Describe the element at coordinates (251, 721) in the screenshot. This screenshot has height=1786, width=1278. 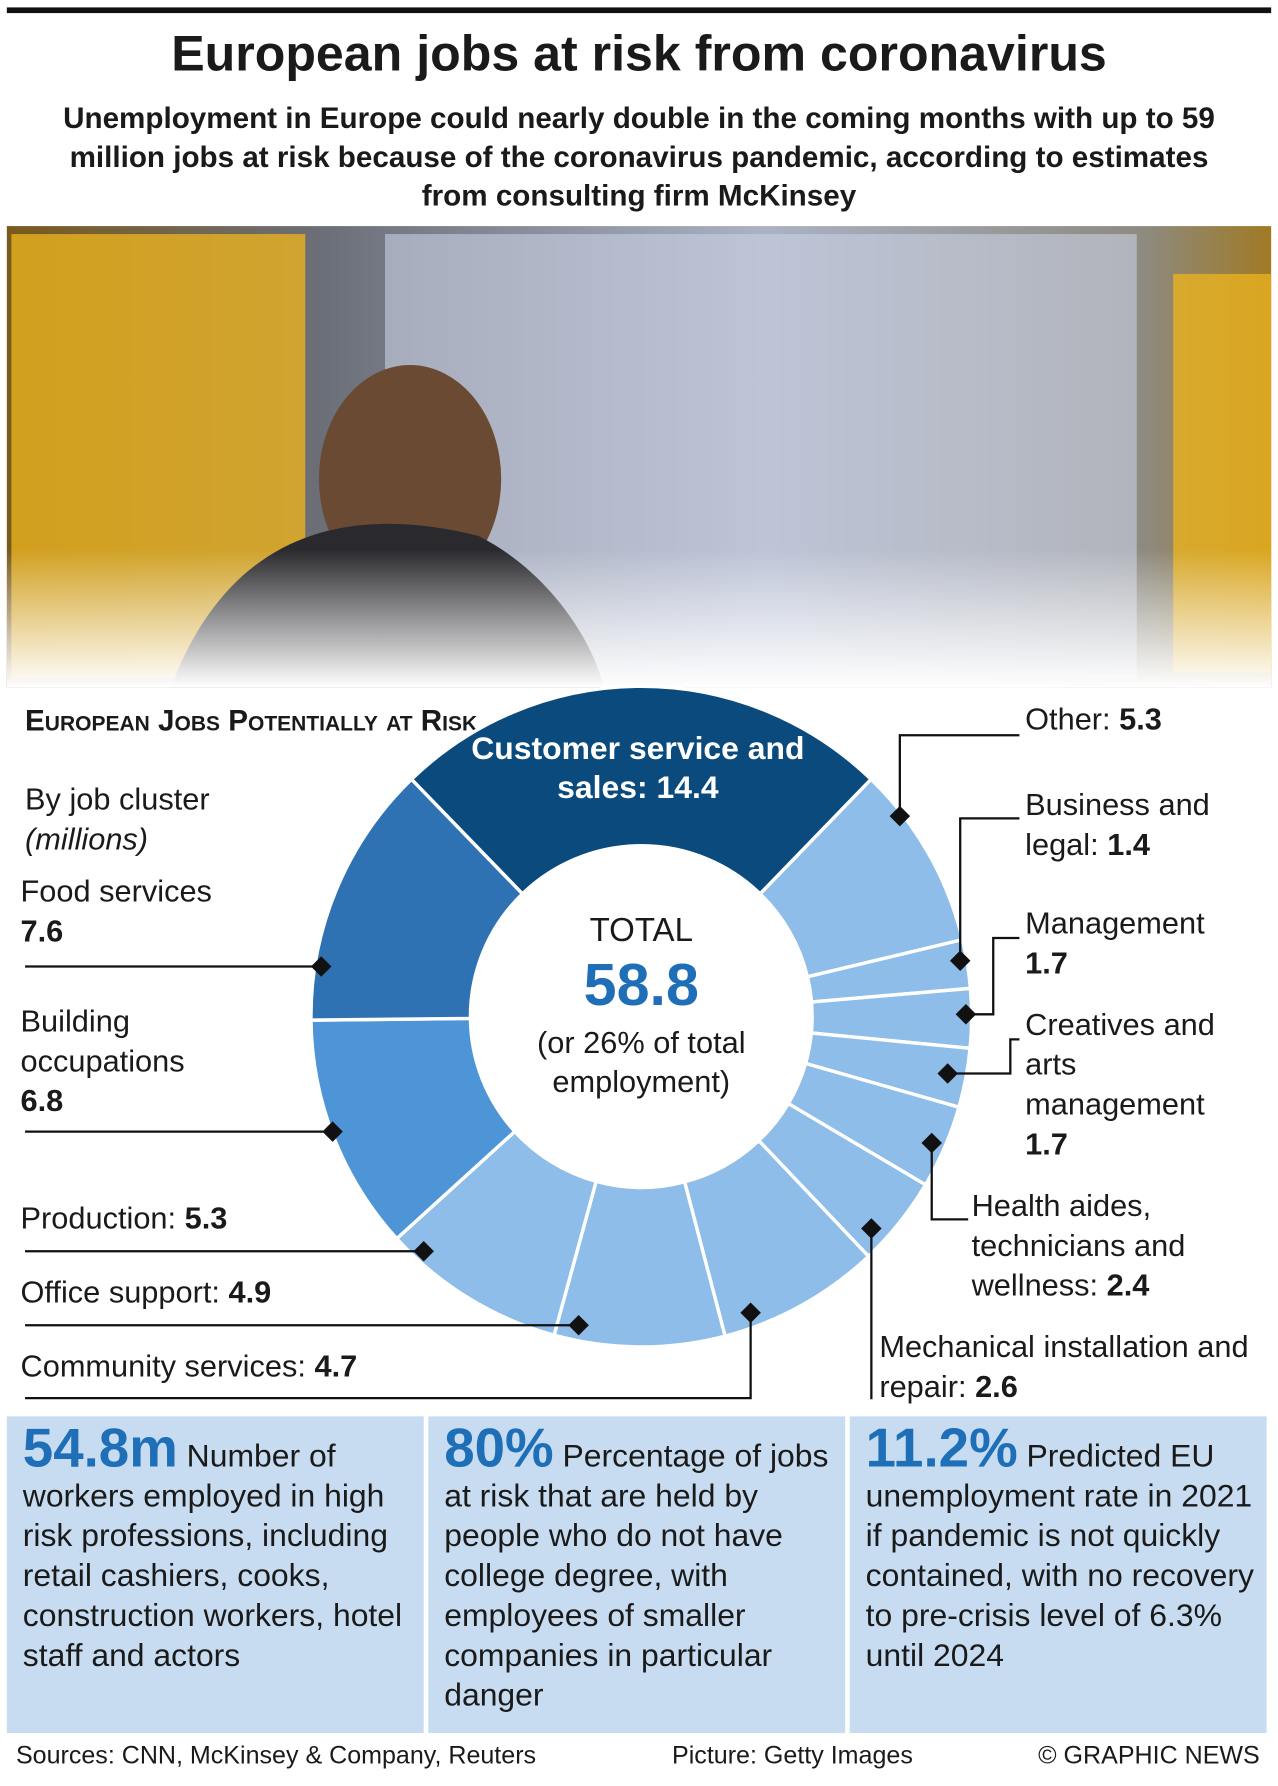
I see `chart-title: European Jobs Potentially at Risk` at that location.